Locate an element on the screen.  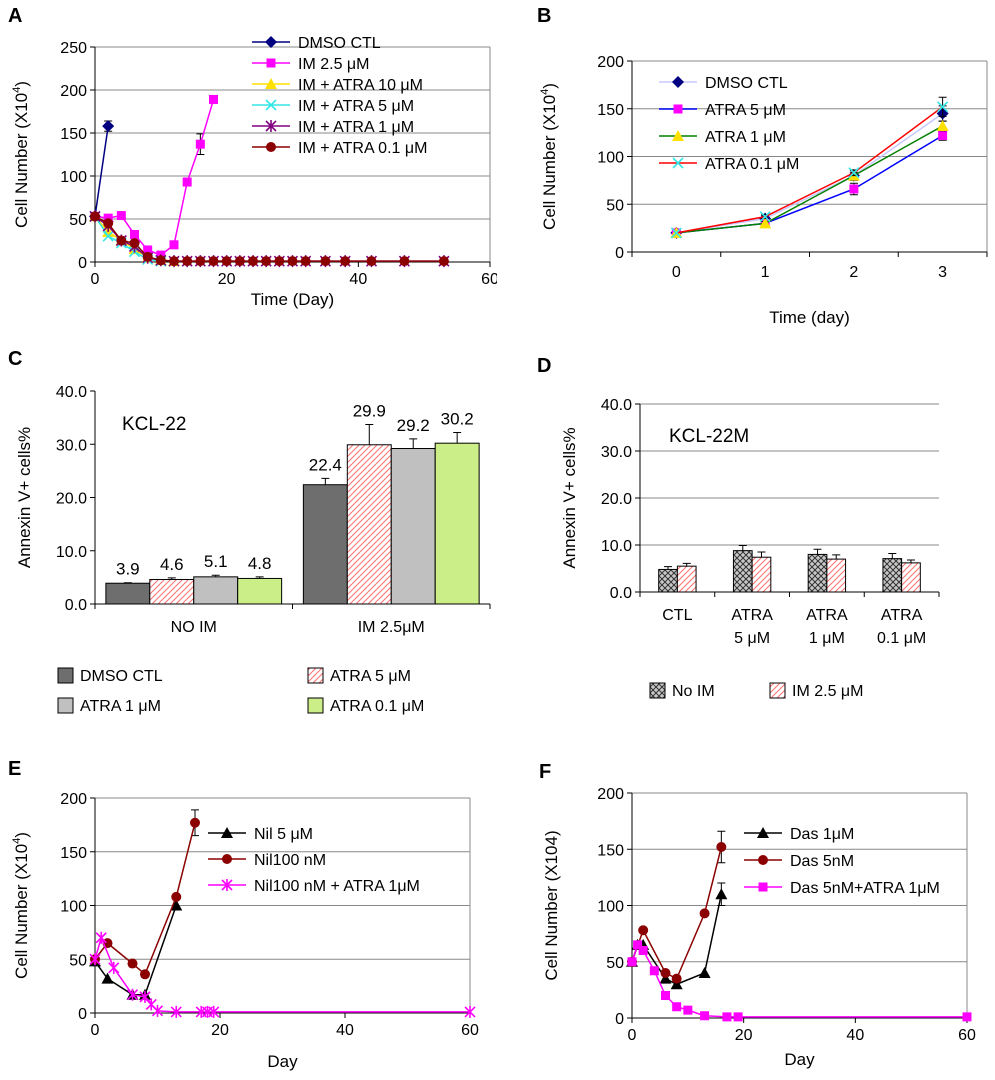
x-tick-label: 0 is located at coordinates (676, 272).